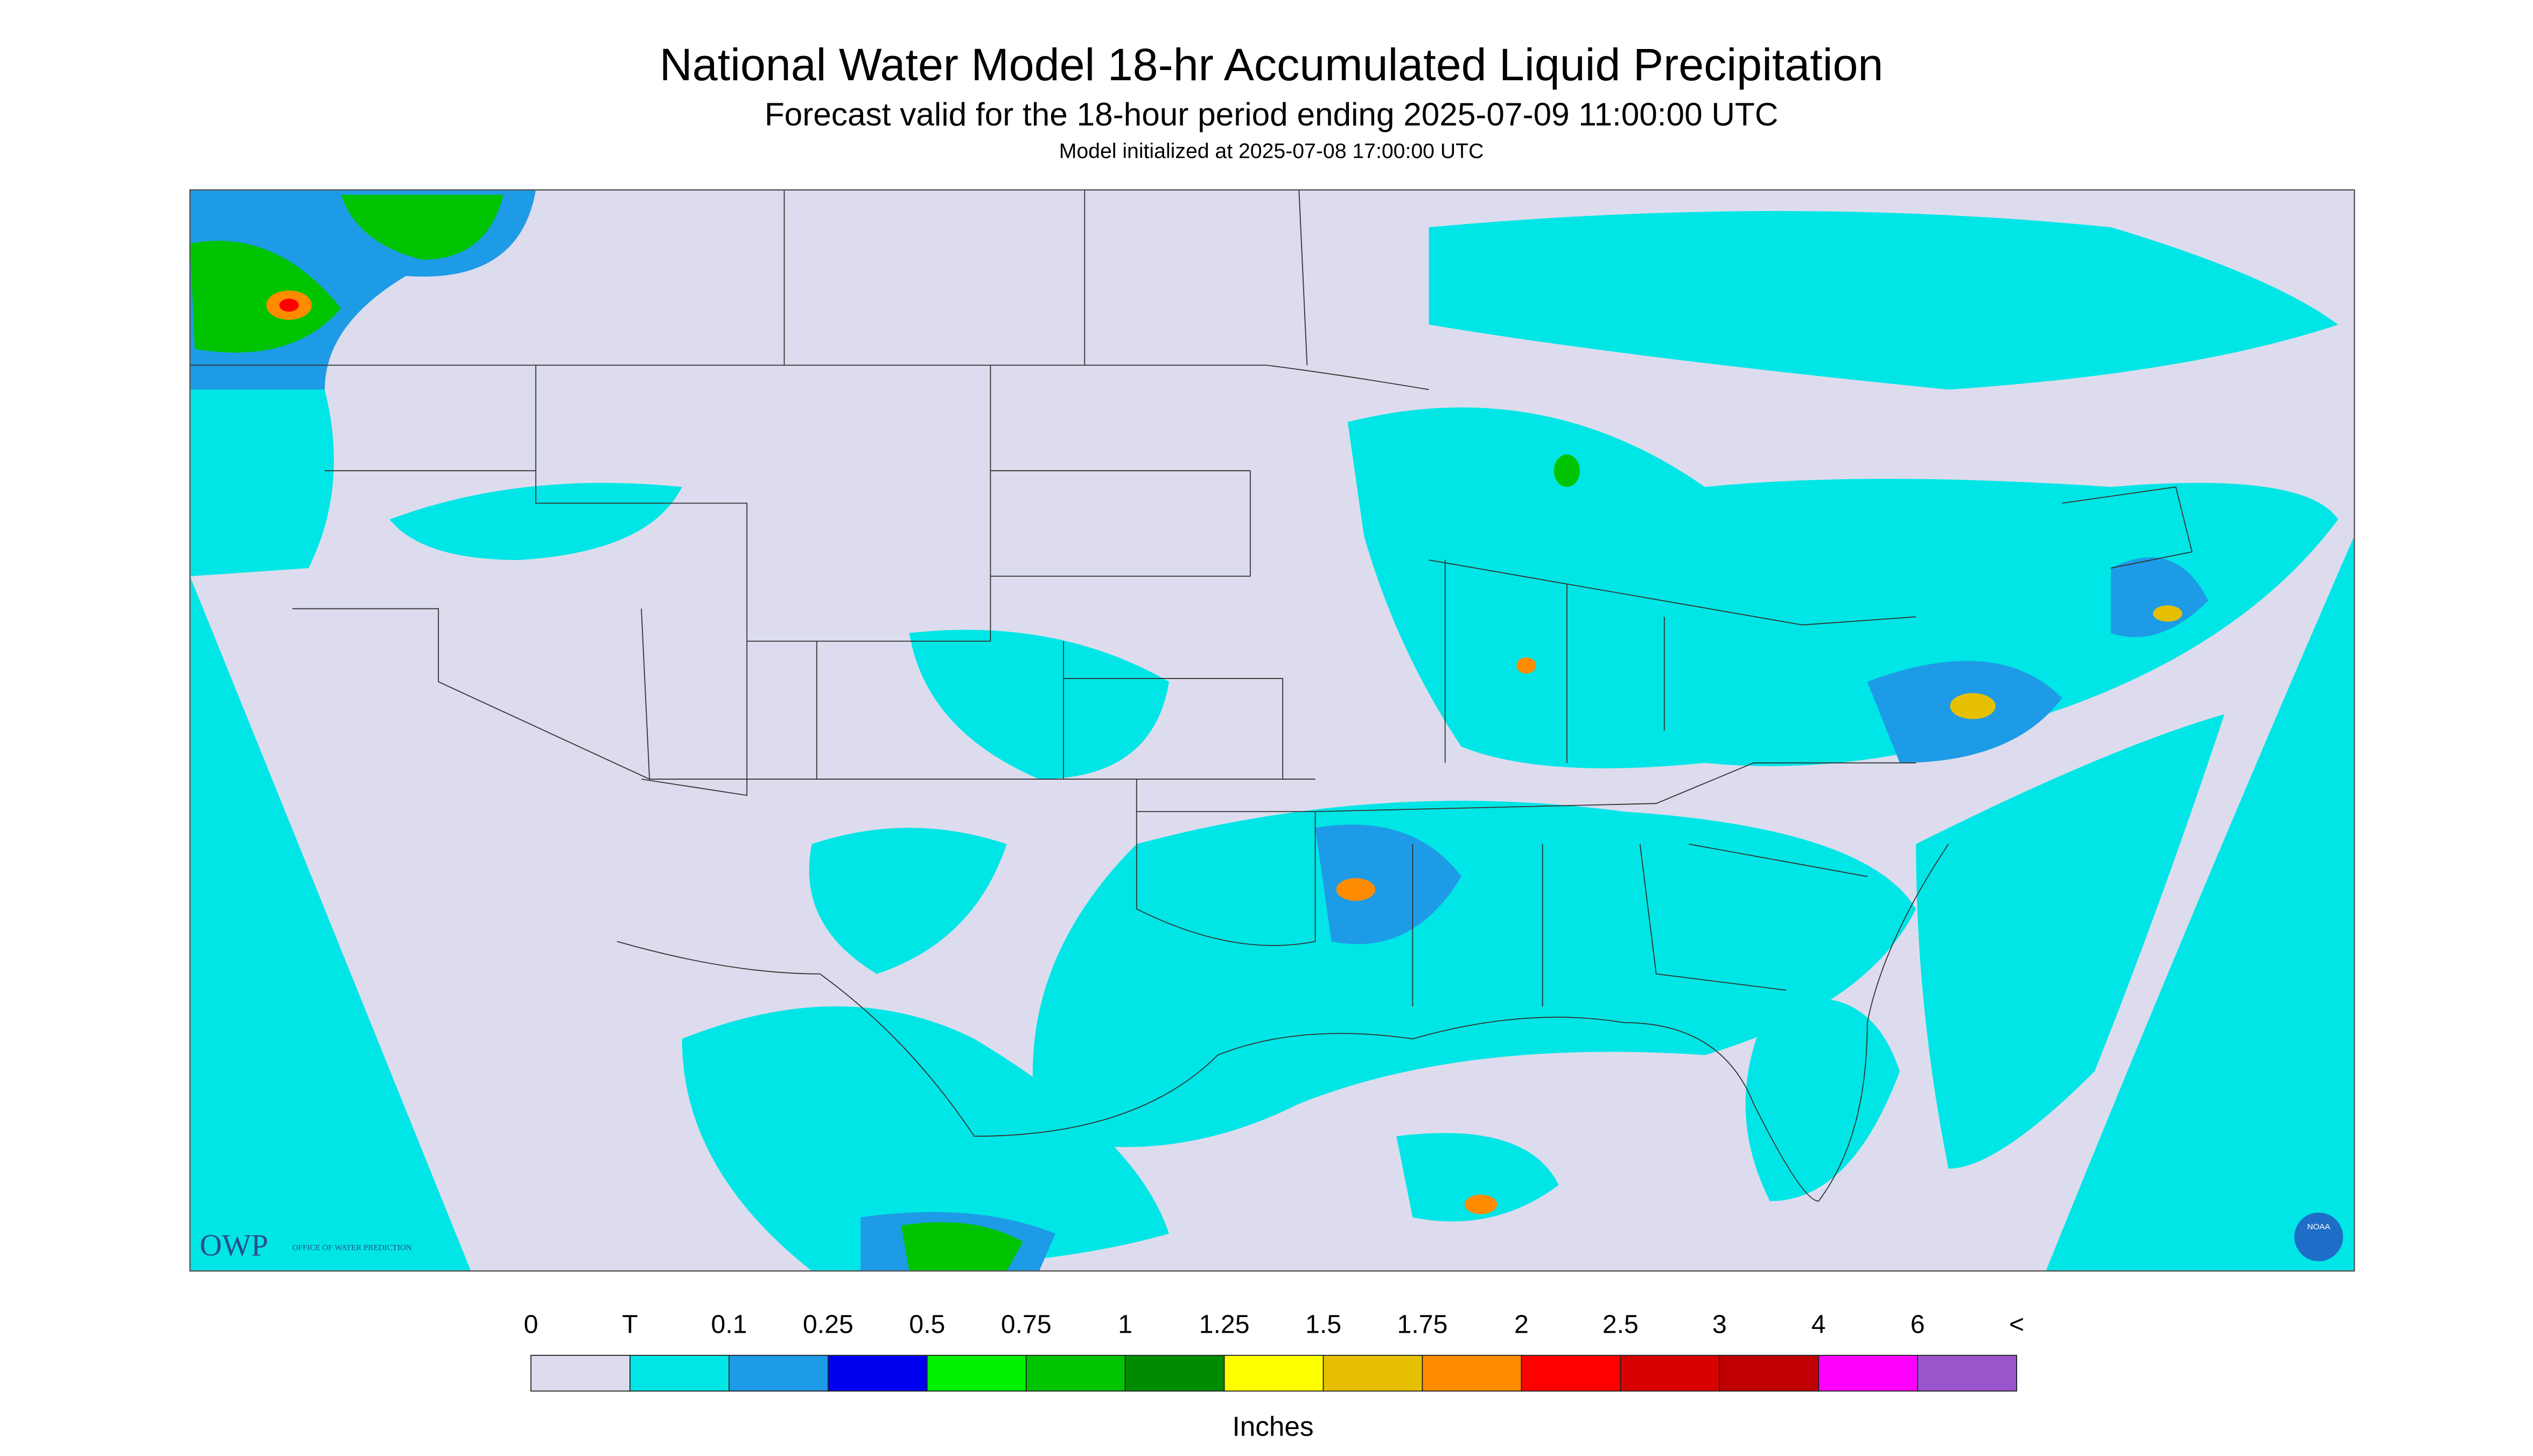 The height and width of the screenshot is (1456, 2533). What do you see at coordinates (352, 1248) in the screenshot?
I see `logo-subtext: OFFICE OF WATER PREDICTION` at bounding box center [352, 1248].